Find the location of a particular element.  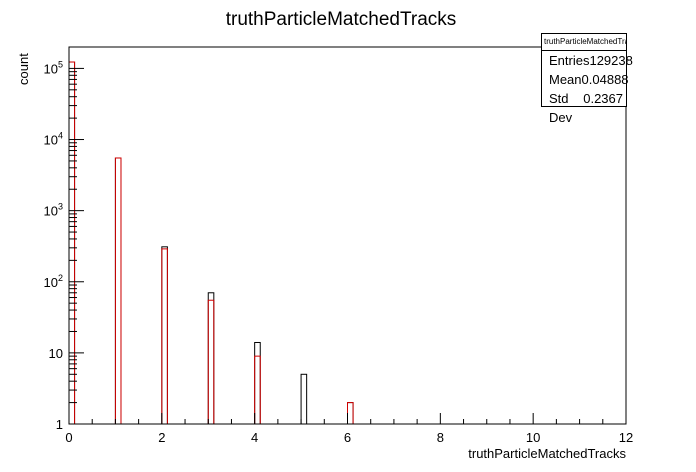

x-tick-label: 4 is located at coordinates (254, 437).